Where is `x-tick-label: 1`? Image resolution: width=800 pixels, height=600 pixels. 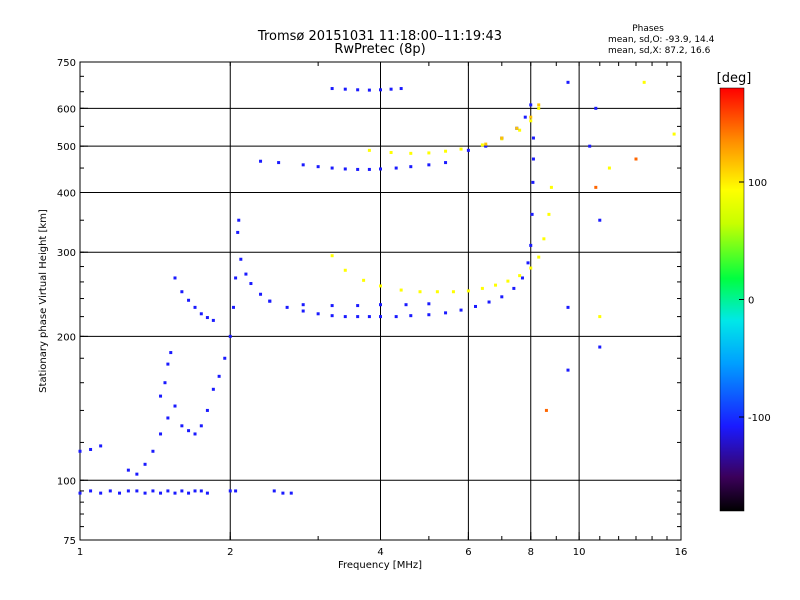
x-tick-label: 1 is located at coordinates (80, 552).